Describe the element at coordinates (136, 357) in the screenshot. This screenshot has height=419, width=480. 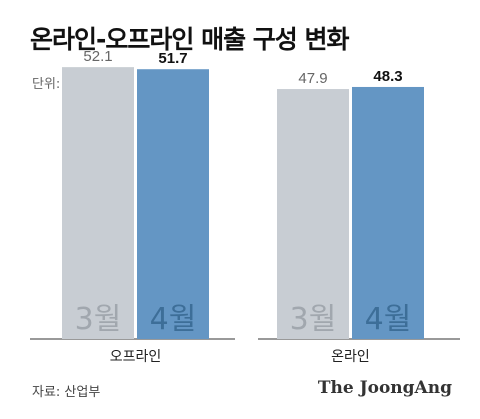
I see `category-label: 오프라인` at that location.